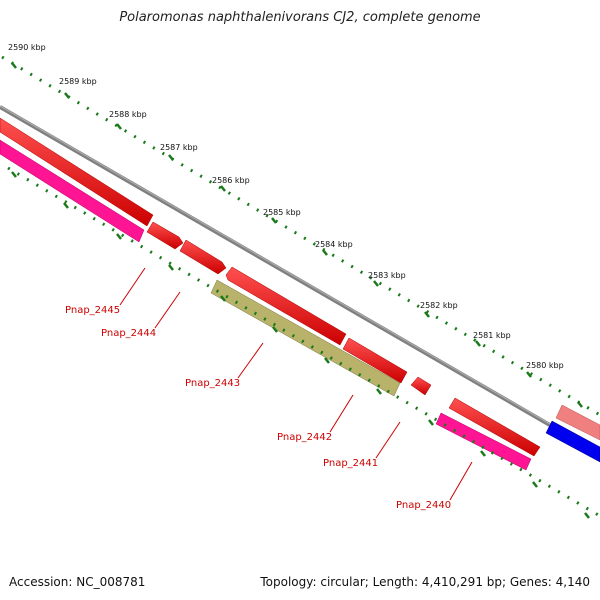 The image size is (600, 600). Describe the element at coordinates (334, 244) in the screenshot. I see `tick-label: 2584 kbp` at that location.